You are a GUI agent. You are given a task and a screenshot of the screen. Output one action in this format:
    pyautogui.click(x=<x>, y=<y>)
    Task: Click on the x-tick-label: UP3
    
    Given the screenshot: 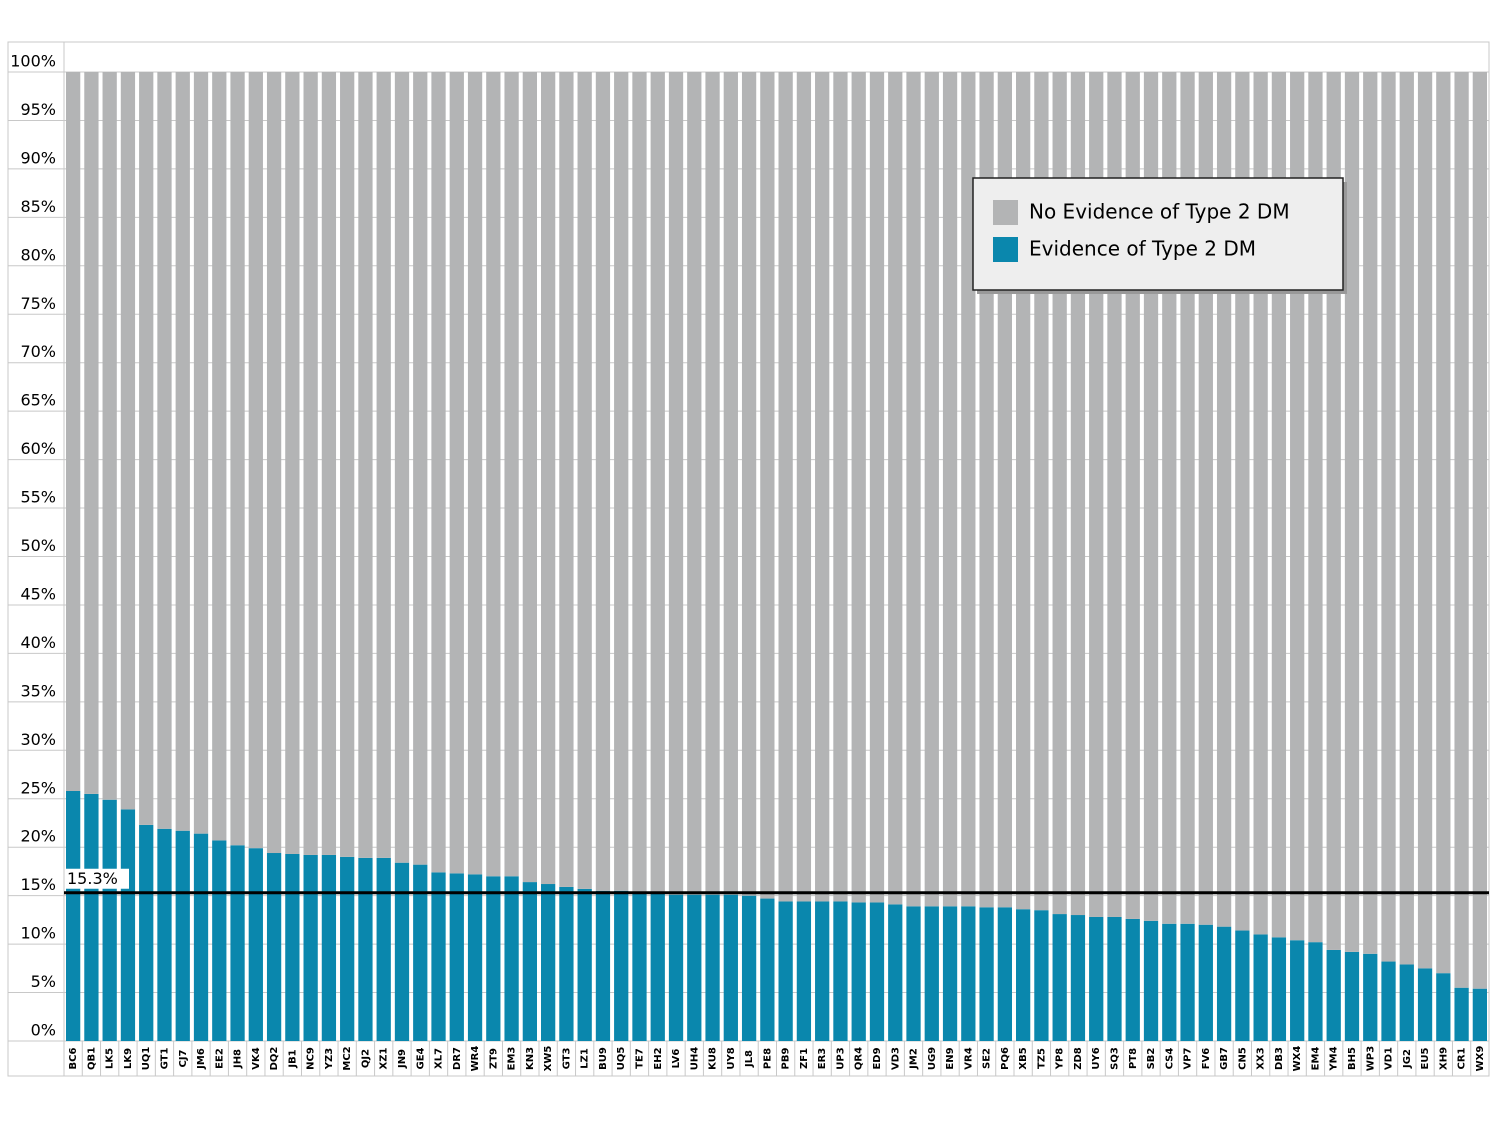 What is the action you would take?
    pyautogui.click(x=840, y=1058)
    